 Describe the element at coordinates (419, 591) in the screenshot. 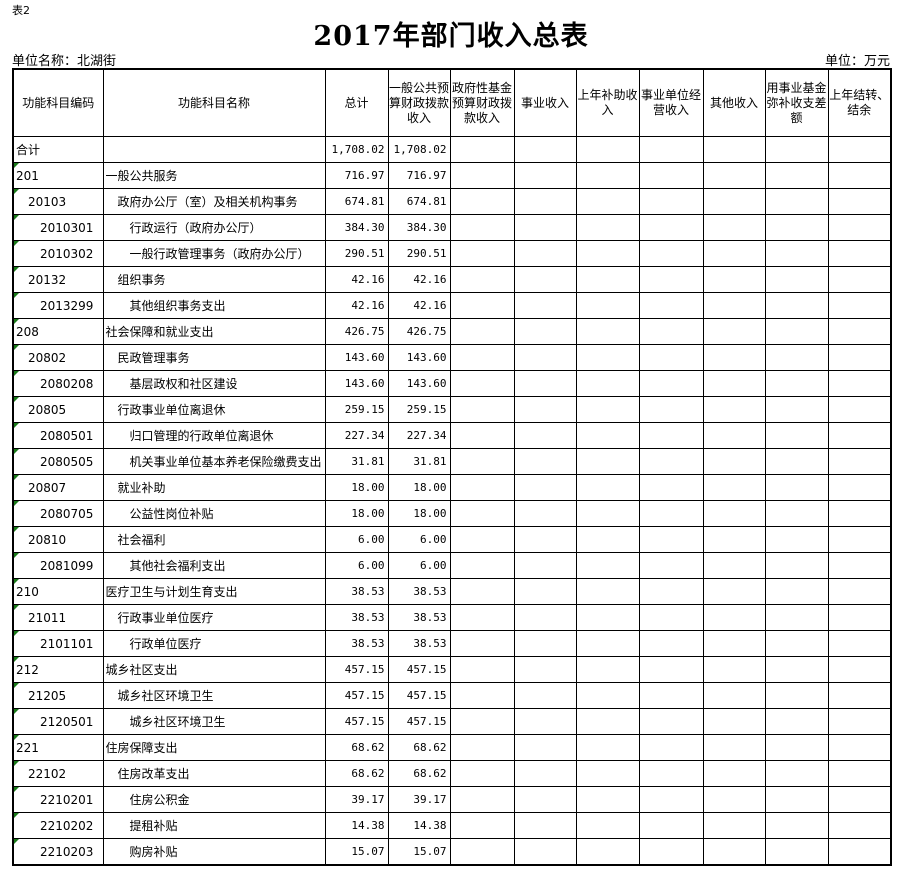

I see `general-cell: 38.53` at that location.